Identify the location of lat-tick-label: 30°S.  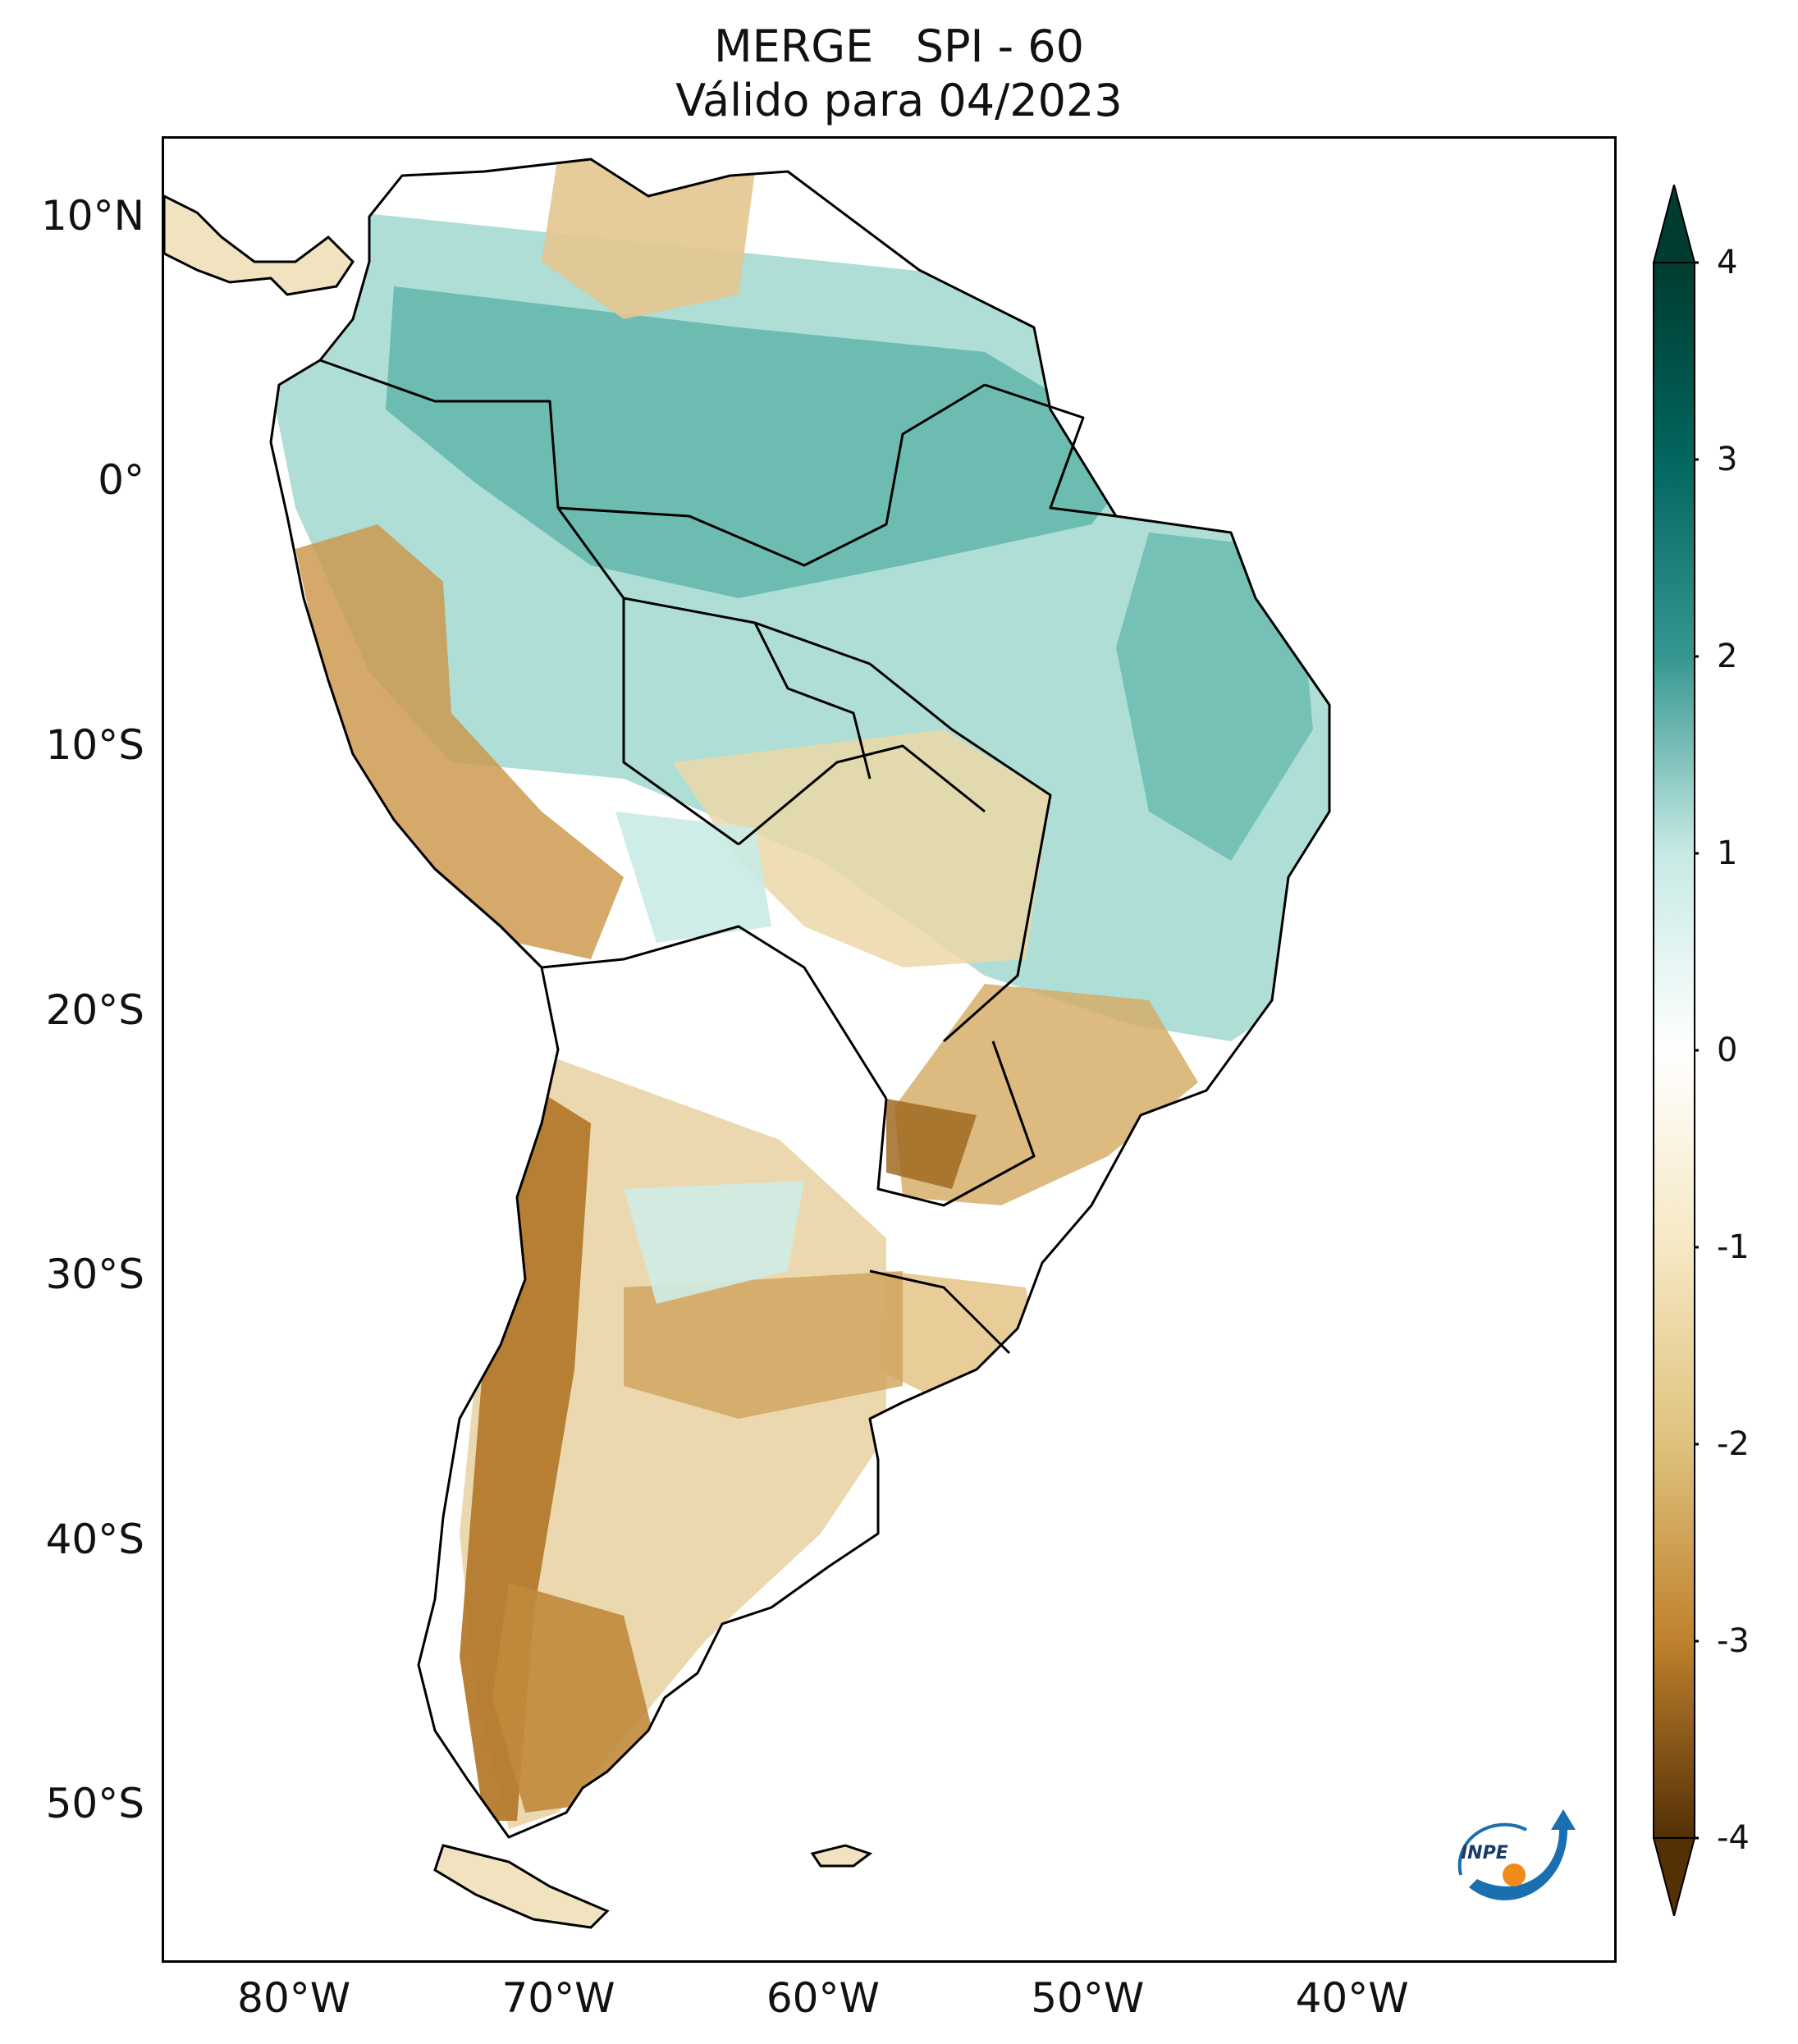
(94, 1275).